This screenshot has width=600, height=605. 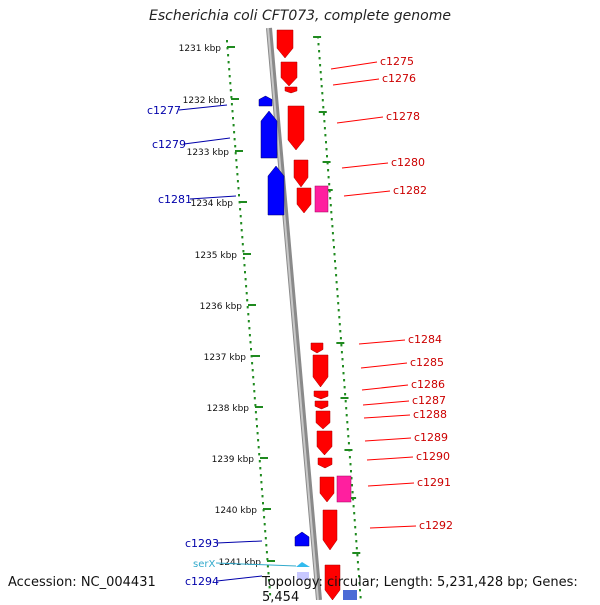 I want to click on kbp-tick-label: 1237 kbp, so click(x=225, y=358).